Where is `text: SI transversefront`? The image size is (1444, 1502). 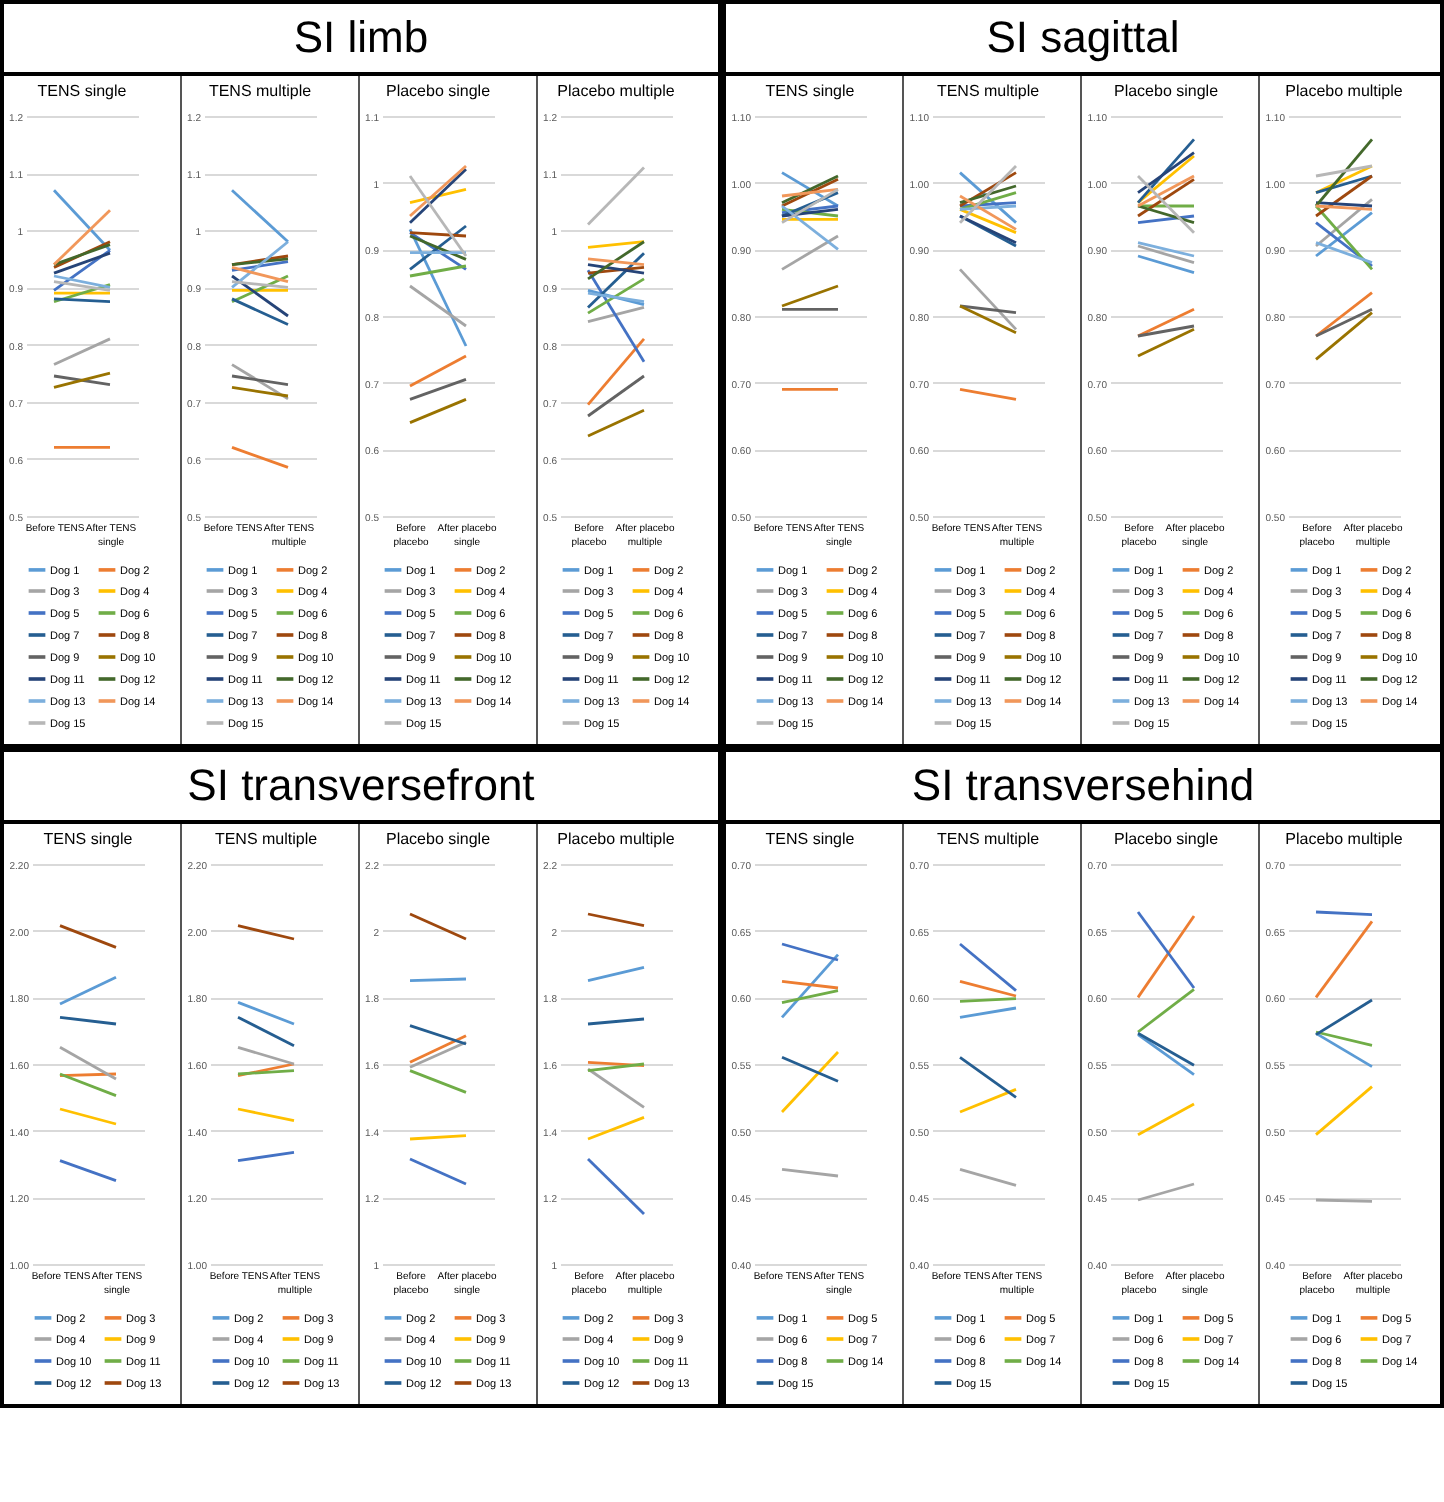
text: SI transversefront is located at coordinates (361, 788).